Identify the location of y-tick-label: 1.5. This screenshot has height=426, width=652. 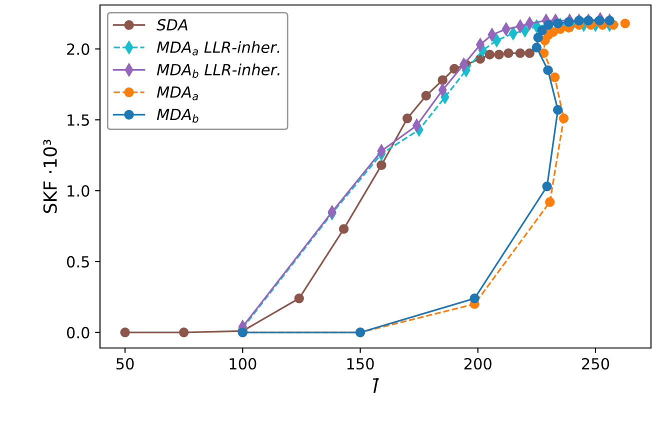
(78, 120).